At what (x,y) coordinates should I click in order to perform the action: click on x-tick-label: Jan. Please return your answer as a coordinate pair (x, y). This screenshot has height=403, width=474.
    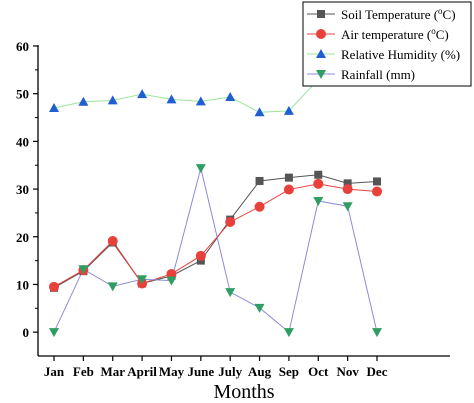
    Looking at the image, I should click on (54, 371).